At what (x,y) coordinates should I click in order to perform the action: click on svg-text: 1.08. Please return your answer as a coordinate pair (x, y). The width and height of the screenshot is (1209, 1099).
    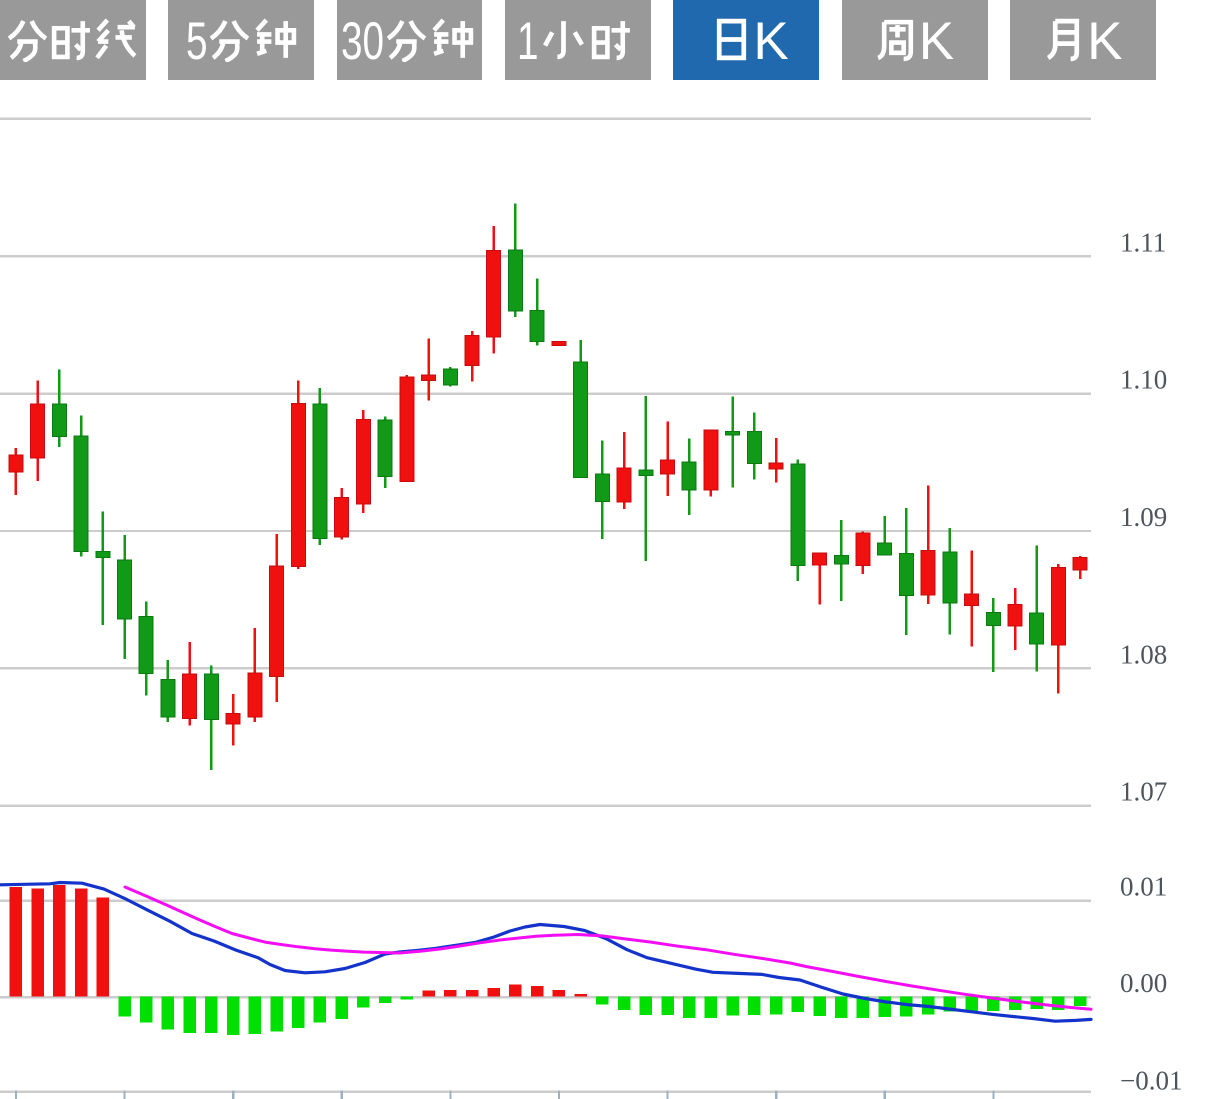
    Looking at the image, I should click on (1143, 655).